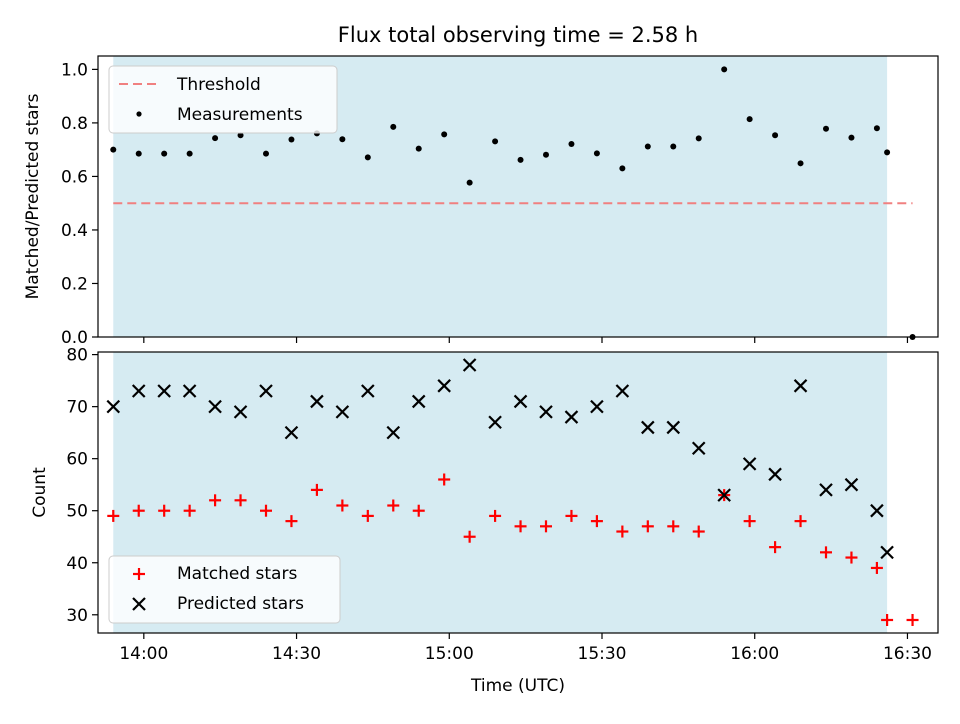 Image resolution: width=960 pixels, height=724 pixels. Describe the element at coordinates (907, 654) in the screenshot. I see `x-tick-label: 16:30` at that location.